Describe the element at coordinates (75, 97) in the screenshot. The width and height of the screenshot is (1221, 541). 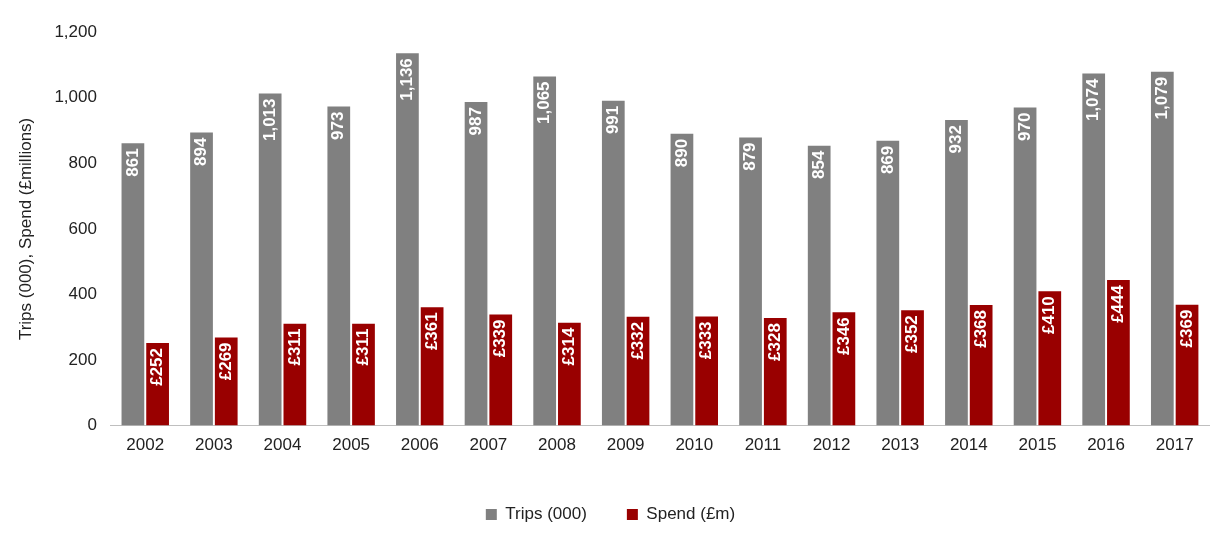
I see `y-tick-label: 1,000` at that location.